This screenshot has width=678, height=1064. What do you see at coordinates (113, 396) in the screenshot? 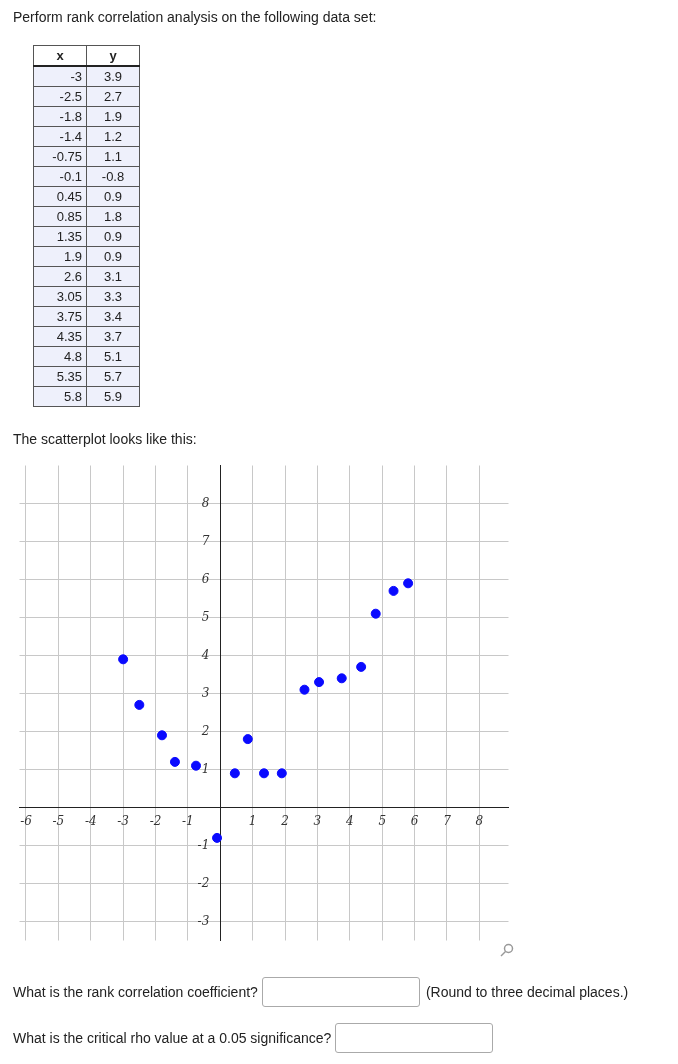
I see `text: 5.9` at bounding box center [113, 396].